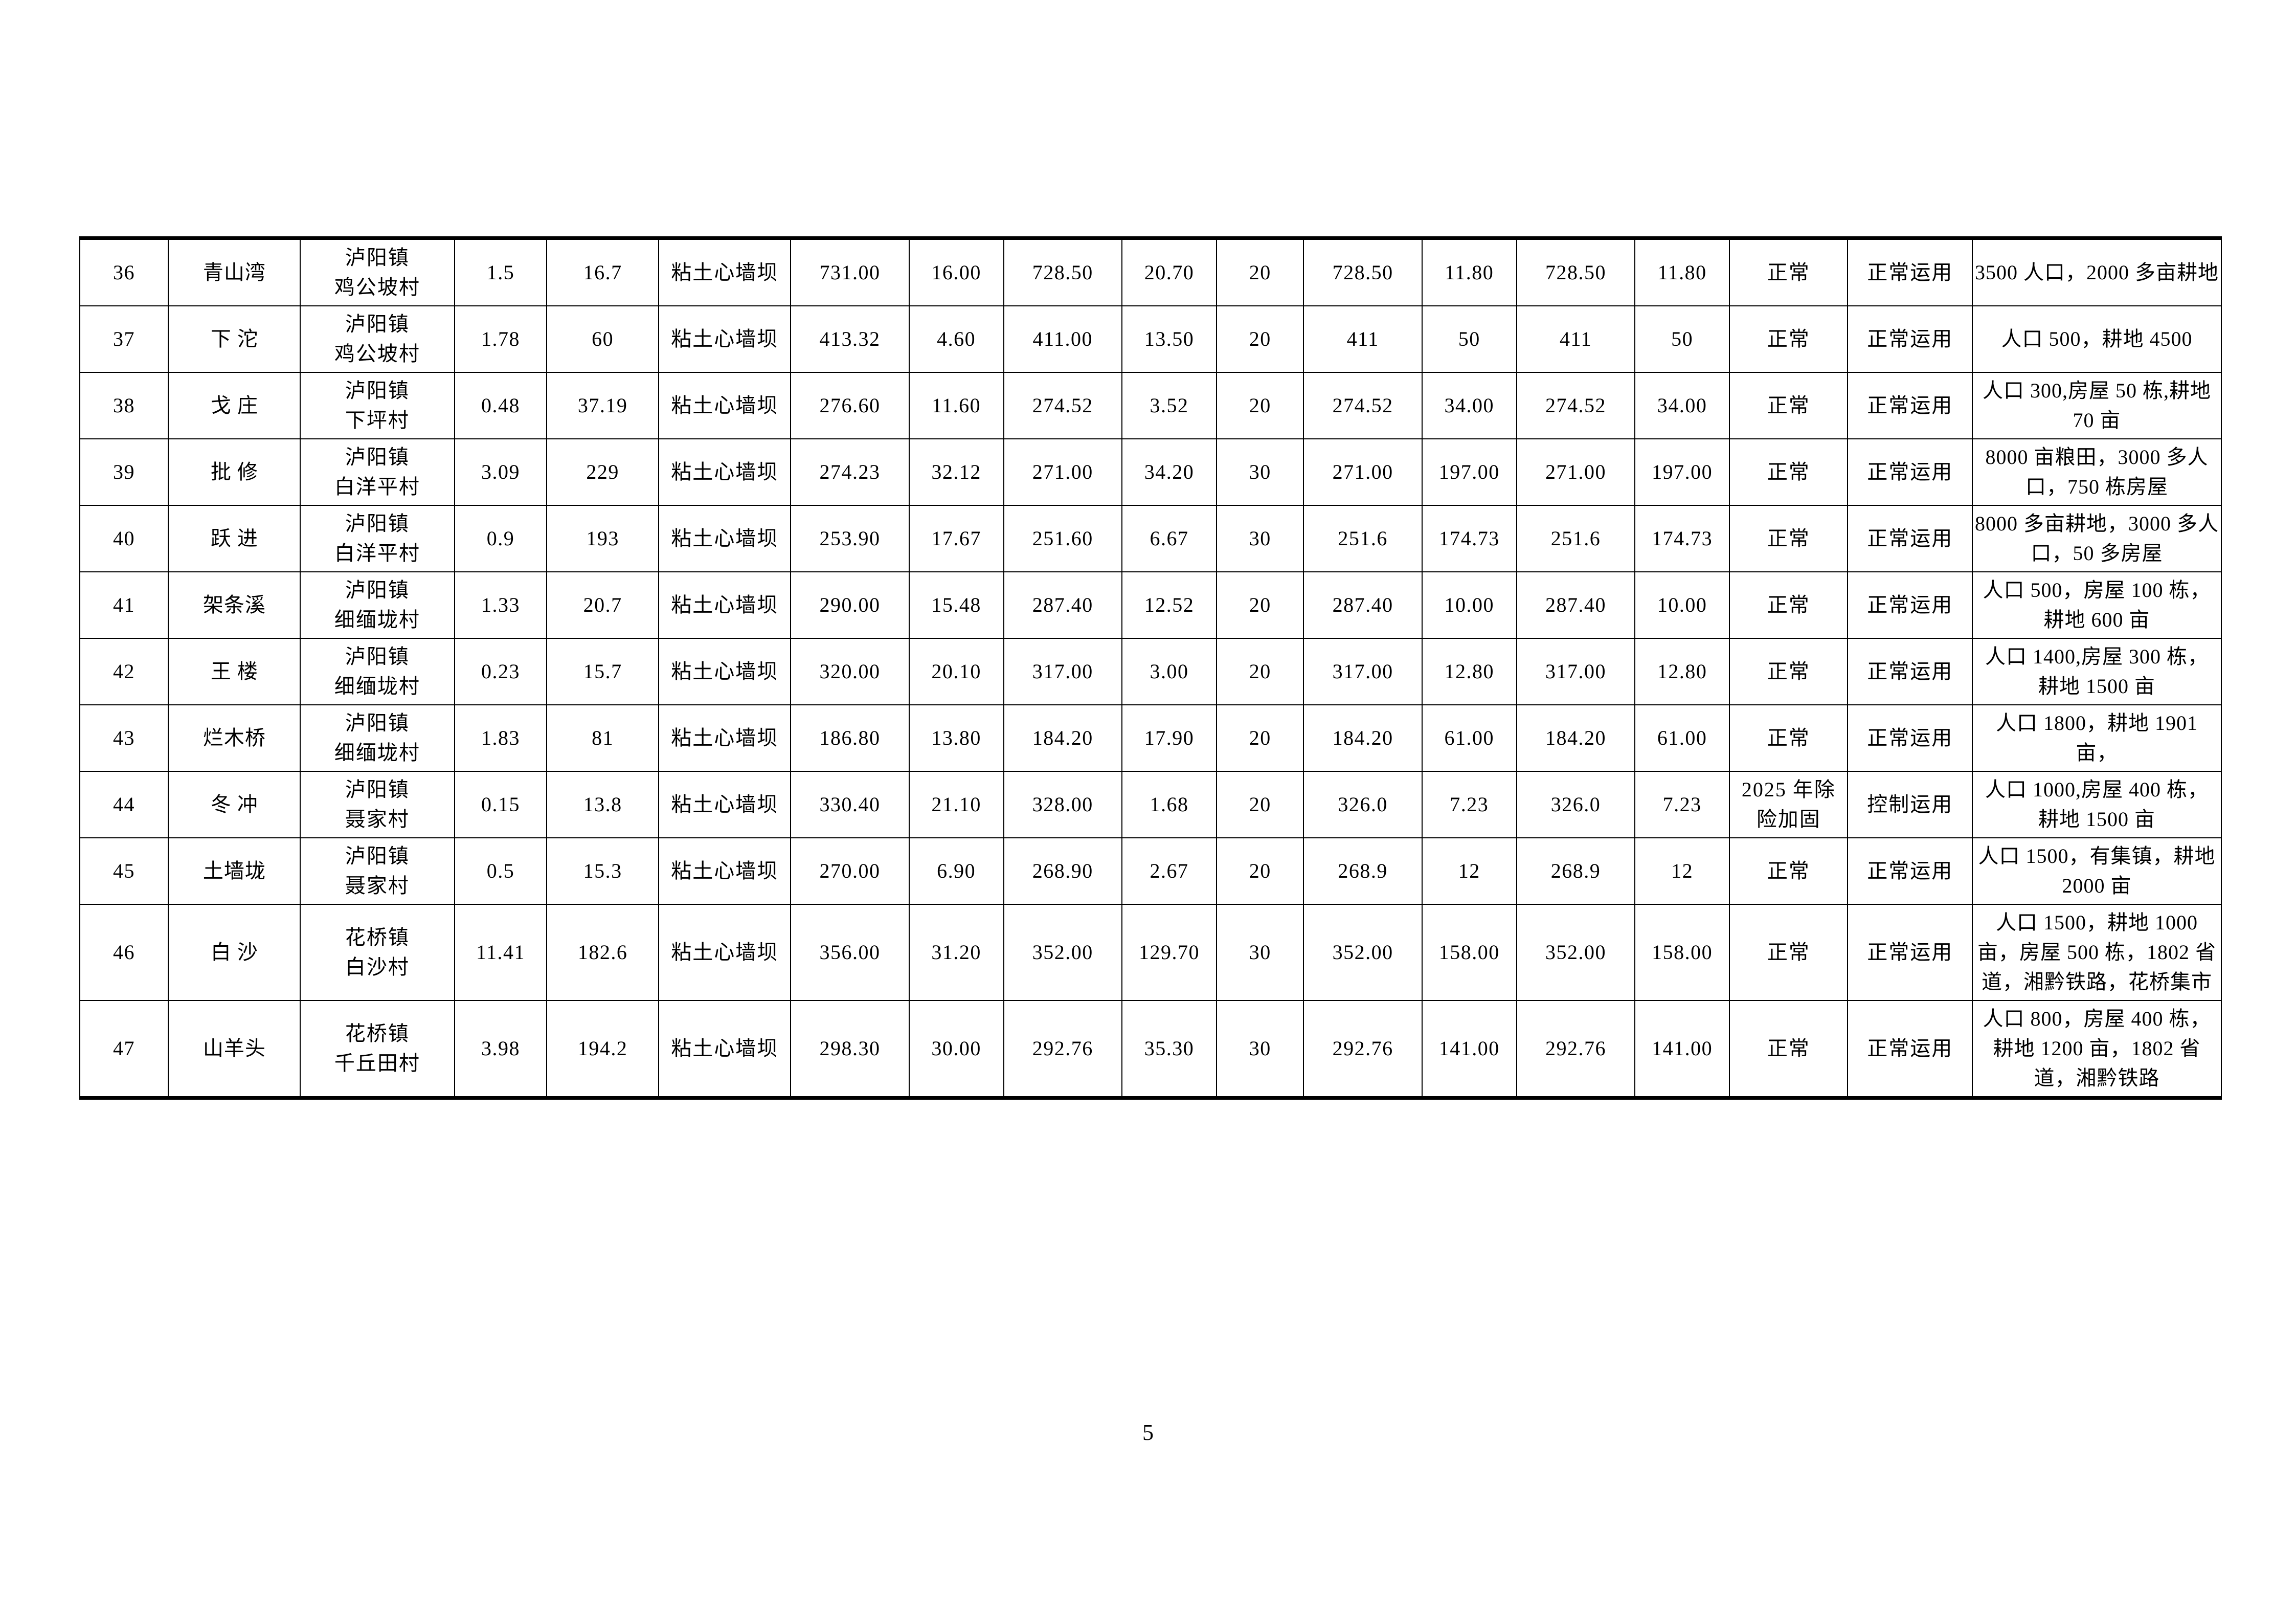 The image size is (2296, 1624). I want to click on location-town: 花桥镇, so click(378, 937).